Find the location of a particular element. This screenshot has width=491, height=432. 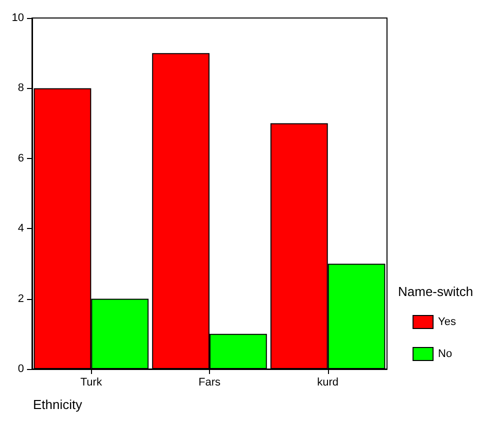

legend-title: Name-switch is located at coordinates (436, 291).